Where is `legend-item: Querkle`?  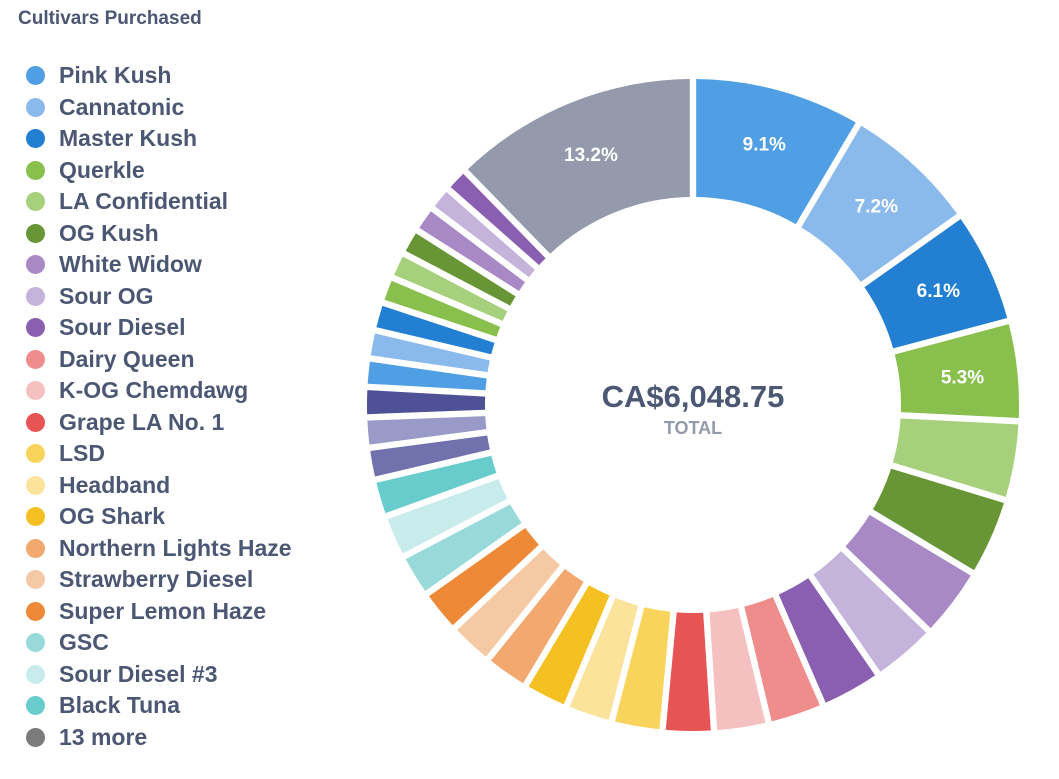 legend-item: Querkle is located at coordinates (159, 171).